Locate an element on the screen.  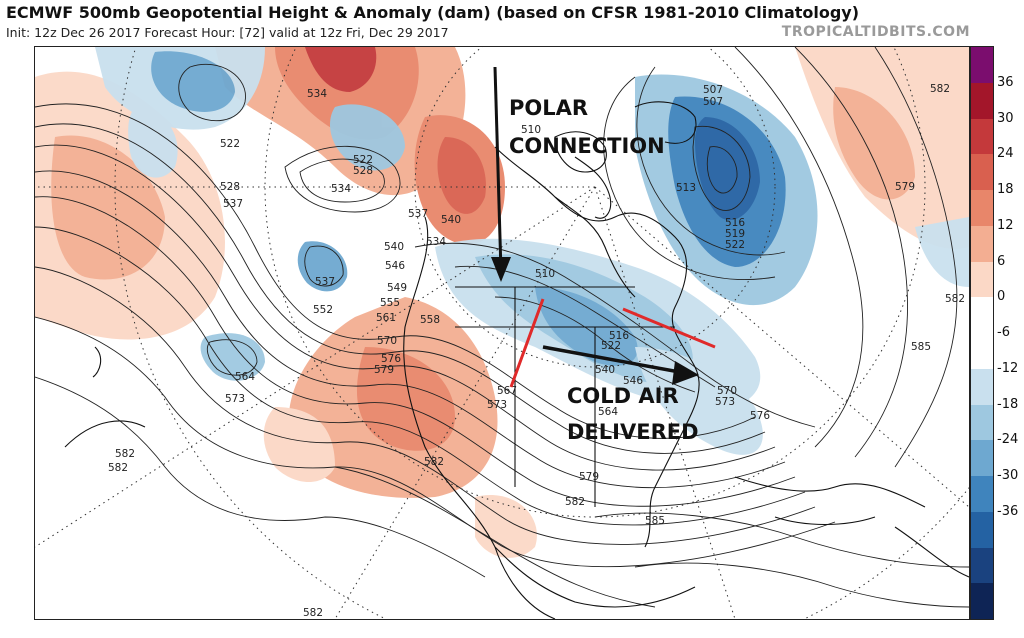
polar-arrow is located at coordinates (498, 169).